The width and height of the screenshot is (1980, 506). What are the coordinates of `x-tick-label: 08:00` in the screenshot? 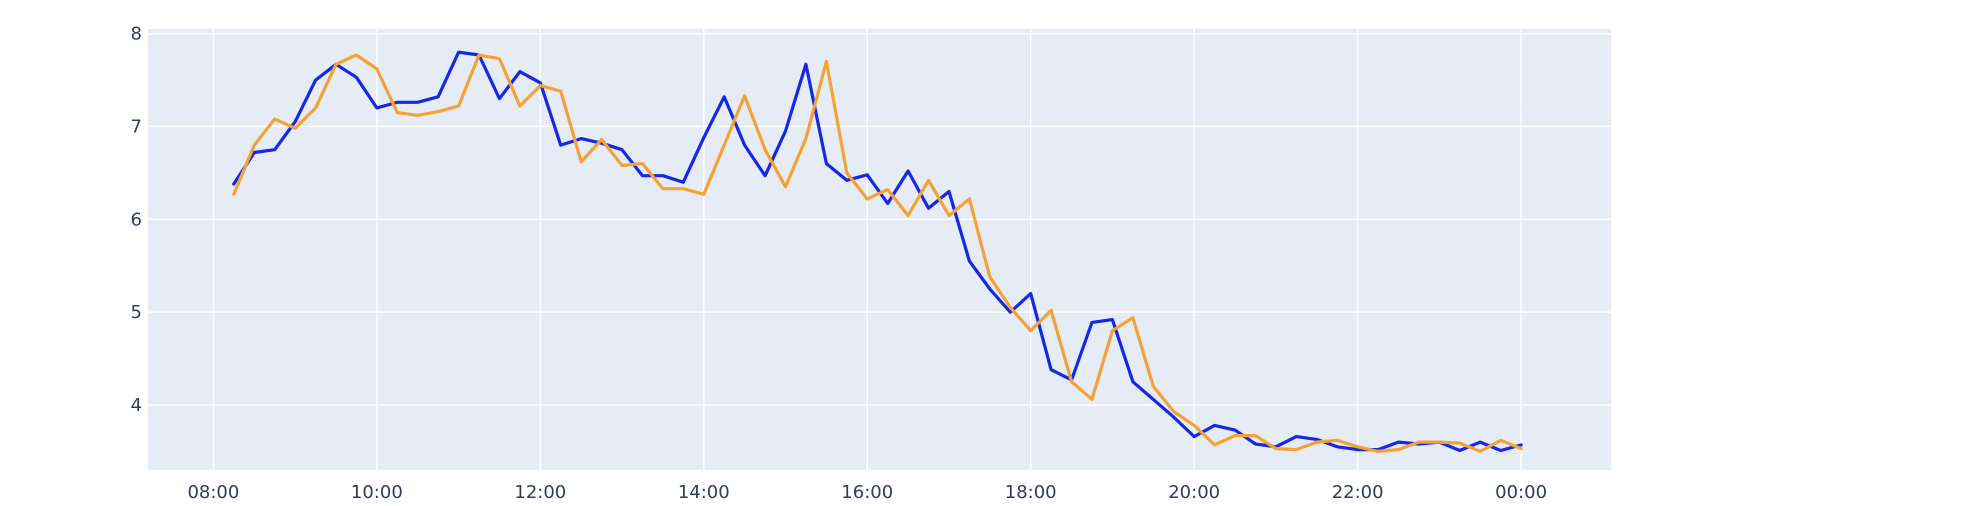 It's located at (213, 492).